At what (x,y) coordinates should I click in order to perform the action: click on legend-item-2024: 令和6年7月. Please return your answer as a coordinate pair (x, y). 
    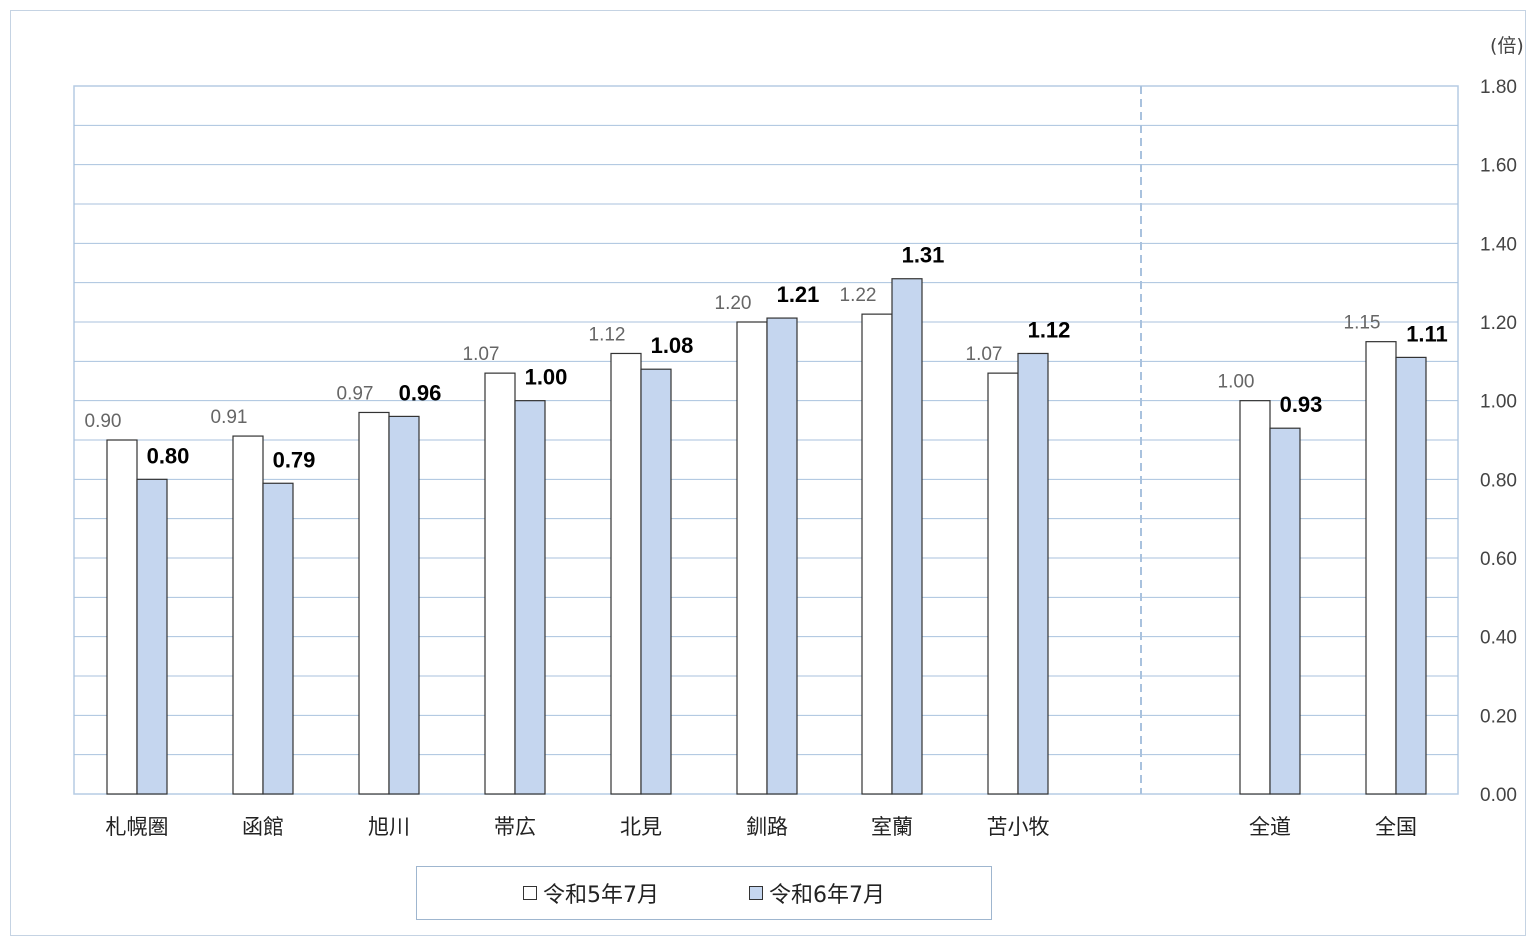
    Looking at the image, I should click on (817, 893).